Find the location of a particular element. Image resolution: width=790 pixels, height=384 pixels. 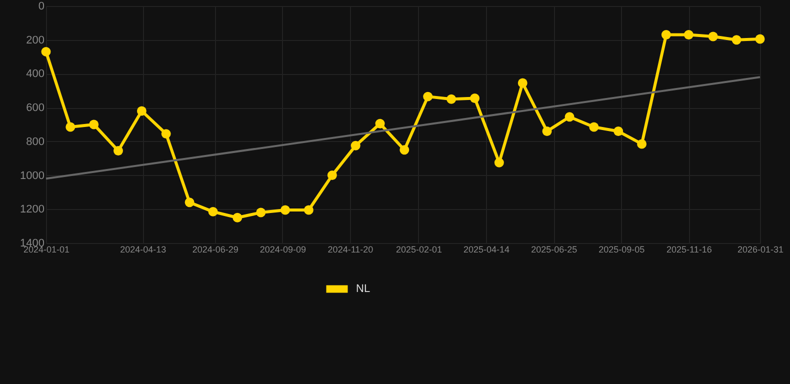

x-tick-label: 2024-06-29 is located at coordinates (215, 249).